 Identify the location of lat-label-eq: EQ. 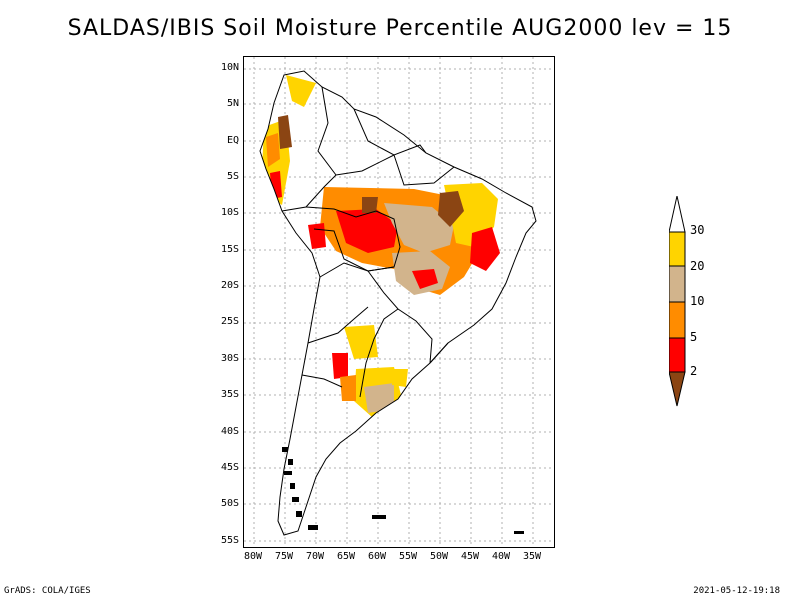
(232, 140).